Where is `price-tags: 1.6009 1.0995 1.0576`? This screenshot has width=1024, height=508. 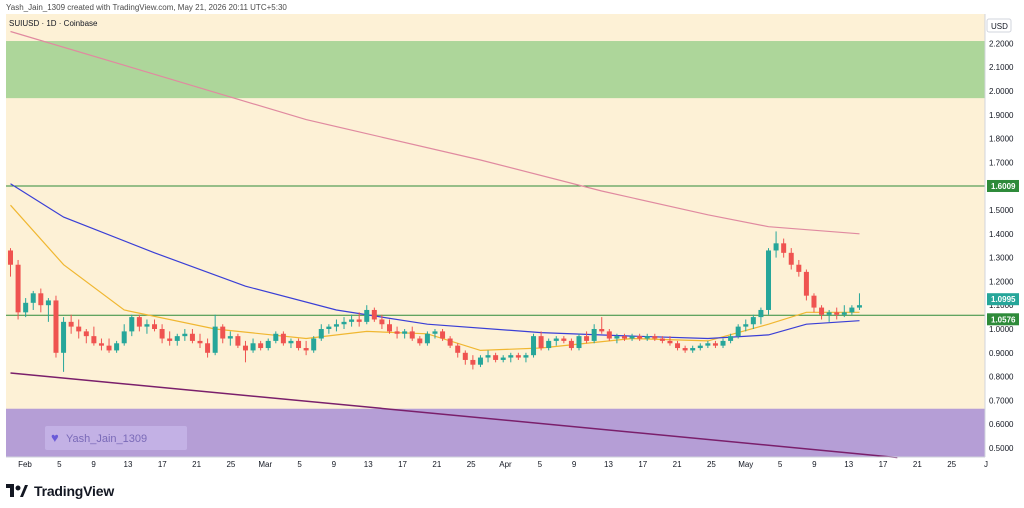 price-tags: 1.6009 1.0995 1.0576 is located at coordinates (1003, 252).